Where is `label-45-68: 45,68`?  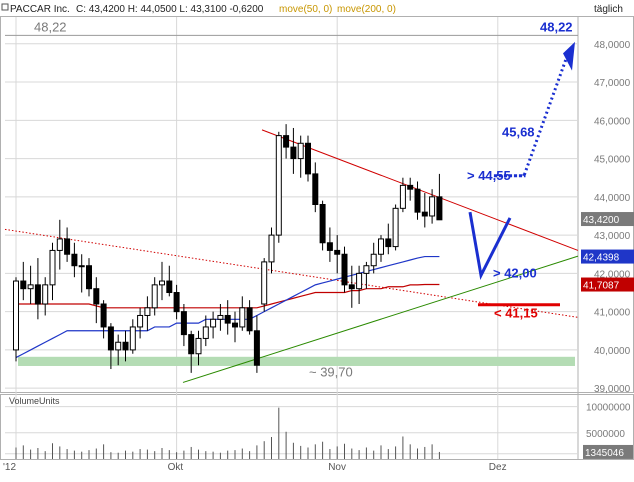
label-45-68: 45,68 is located at coordinates (518, 131).